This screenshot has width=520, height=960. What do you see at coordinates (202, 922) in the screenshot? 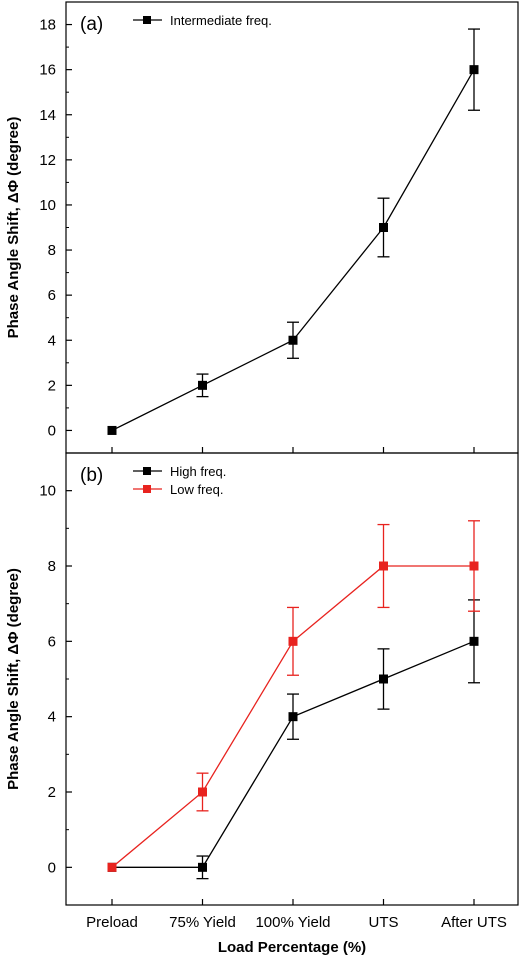
I see `x-tick-label: 75% Yield` at bounding box center [202, 922].